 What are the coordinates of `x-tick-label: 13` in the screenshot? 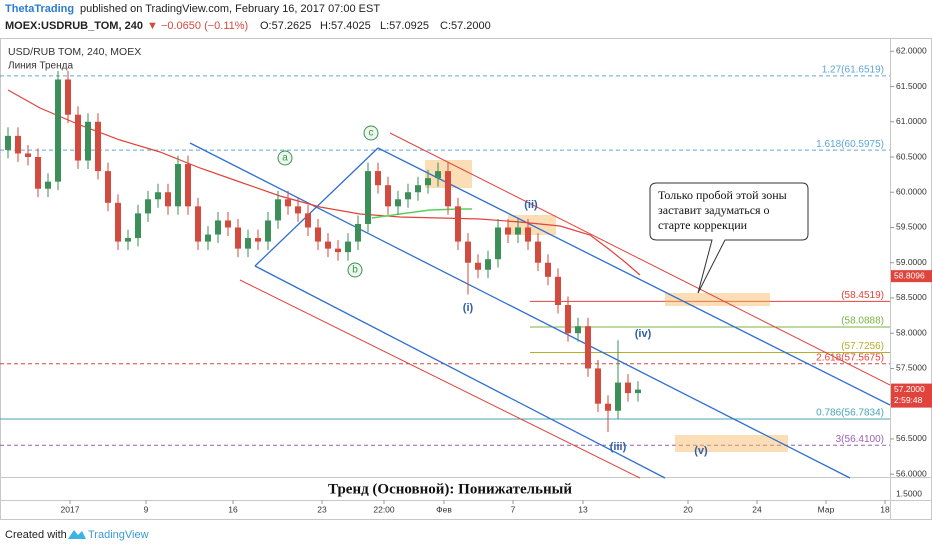 It's located at (583, 509).